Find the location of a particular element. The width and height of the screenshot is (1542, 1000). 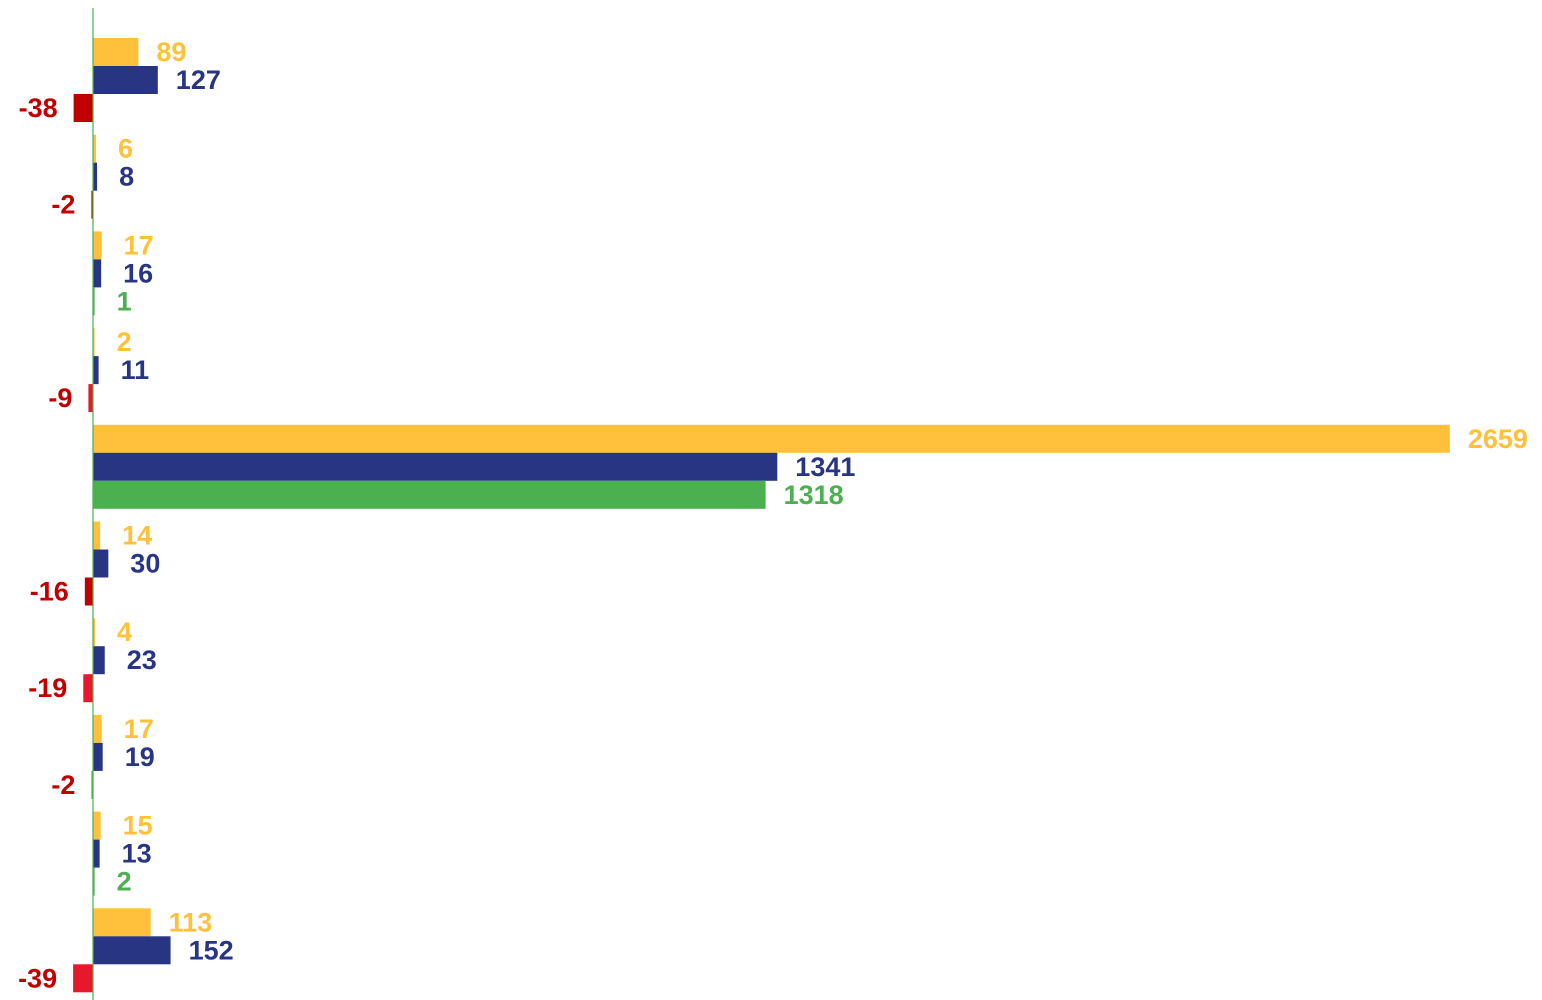

data-label-series-a: 2659 is located at coordinates (1498, 439).